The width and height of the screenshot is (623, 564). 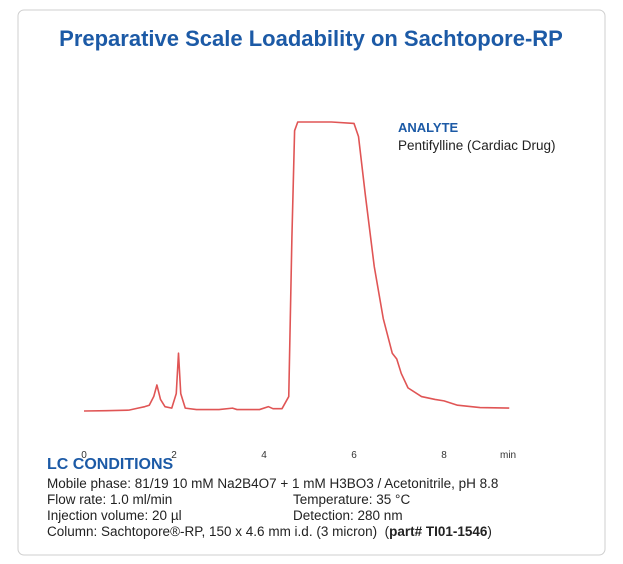 What do you see at coordinates (508, 455) in the screenshot?
I see `x-axis-label: min` at bounding box center [508, 455].